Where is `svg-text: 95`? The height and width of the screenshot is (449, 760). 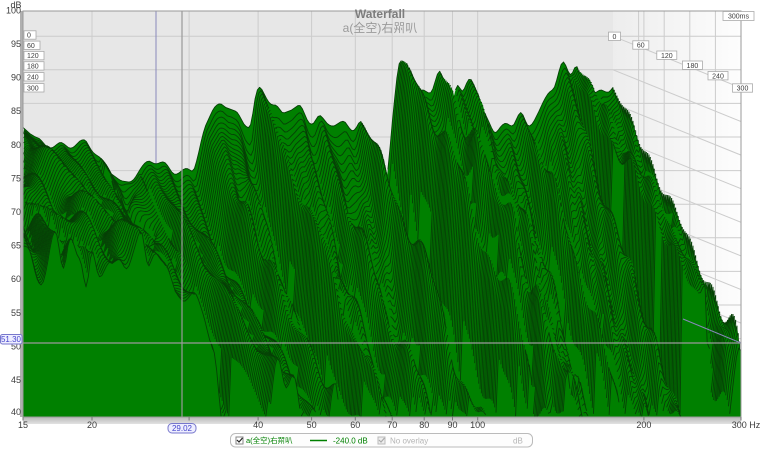
svg-text: 95 is located at coordinates (16, 44).